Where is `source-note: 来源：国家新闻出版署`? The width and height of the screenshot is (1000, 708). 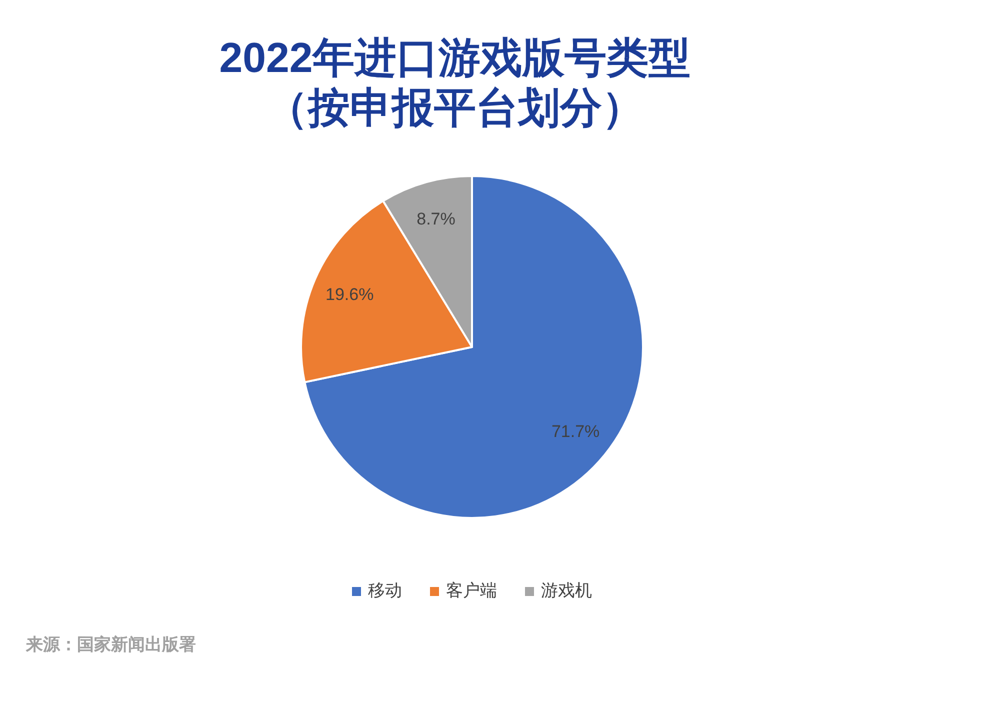 source-note: 来源：国家新闻出版署 is located at coordinates (110, 644).